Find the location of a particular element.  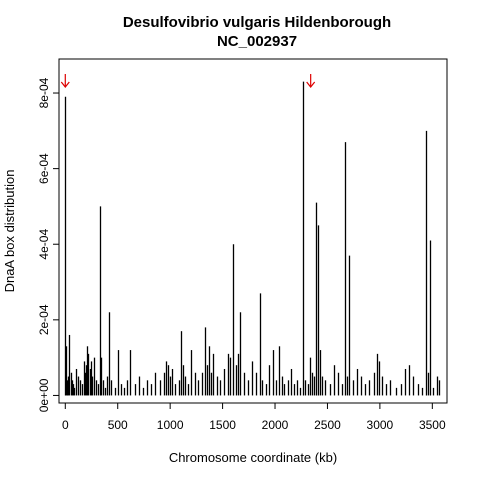

x-tick-label: 0 is located at coordinates (65, 425).